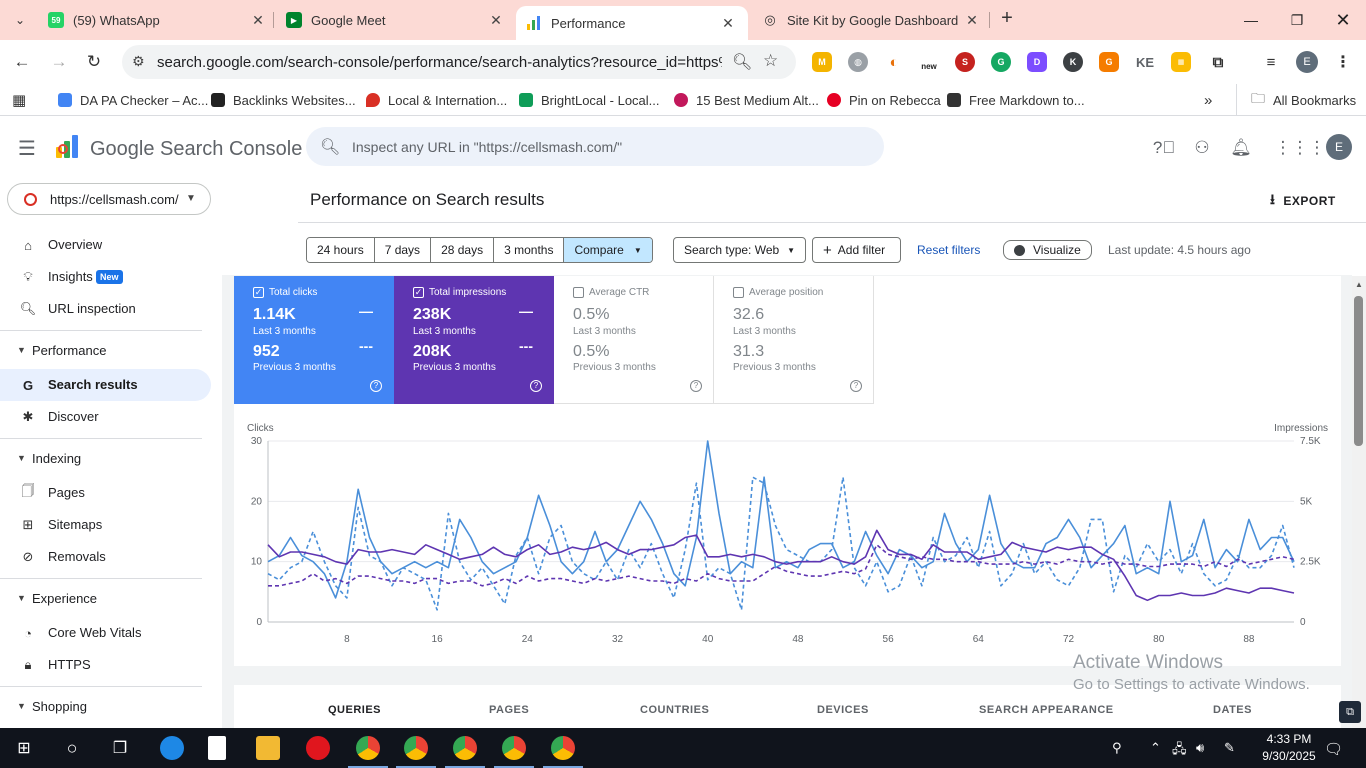 Image resolution: width=1366 pixels, height=768 pixels. Describe the element at coordinates (1359, 284) in the screenshot. I see `scroll-up-icon: ▲` at that location.